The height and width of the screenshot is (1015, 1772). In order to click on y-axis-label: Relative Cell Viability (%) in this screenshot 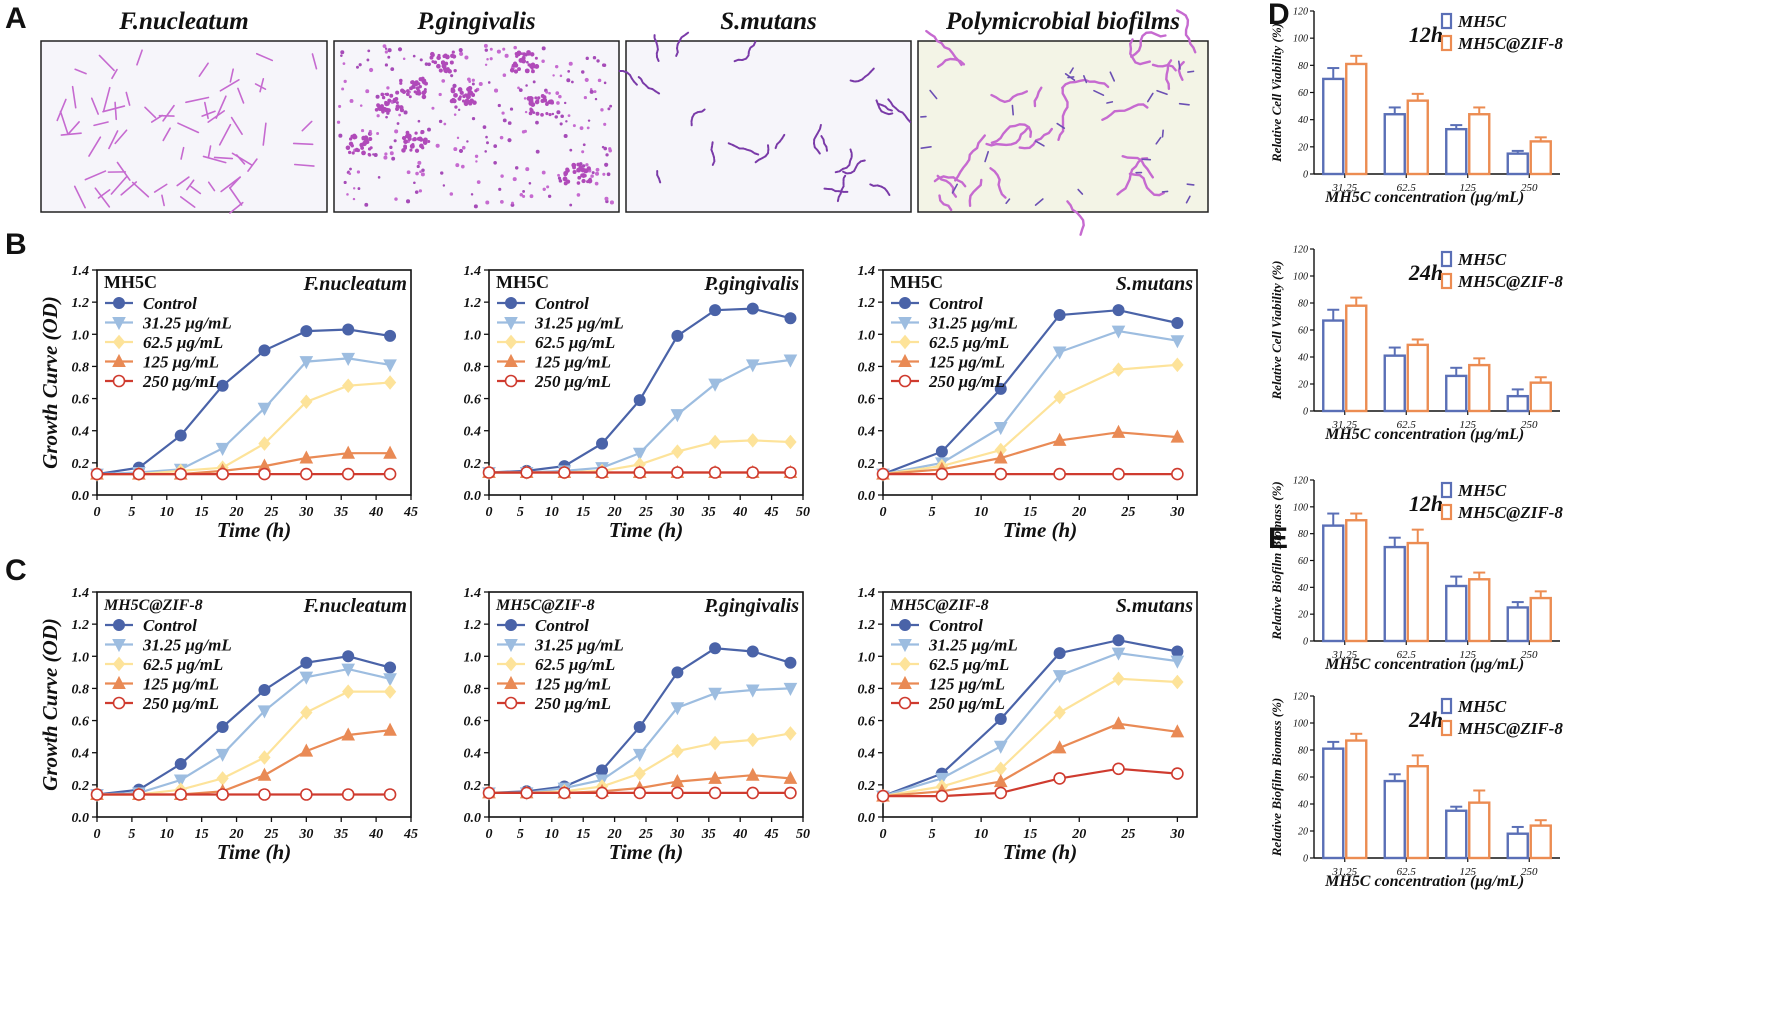, I will do `click(1276, 330)`.